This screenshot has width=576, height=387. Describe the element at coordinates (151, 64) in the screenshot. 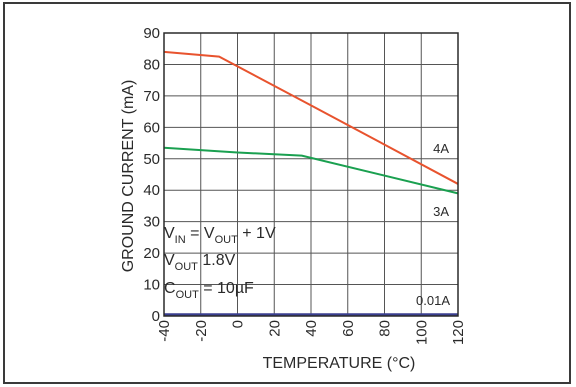

I see `y-tick-label-80: 80` at that location.